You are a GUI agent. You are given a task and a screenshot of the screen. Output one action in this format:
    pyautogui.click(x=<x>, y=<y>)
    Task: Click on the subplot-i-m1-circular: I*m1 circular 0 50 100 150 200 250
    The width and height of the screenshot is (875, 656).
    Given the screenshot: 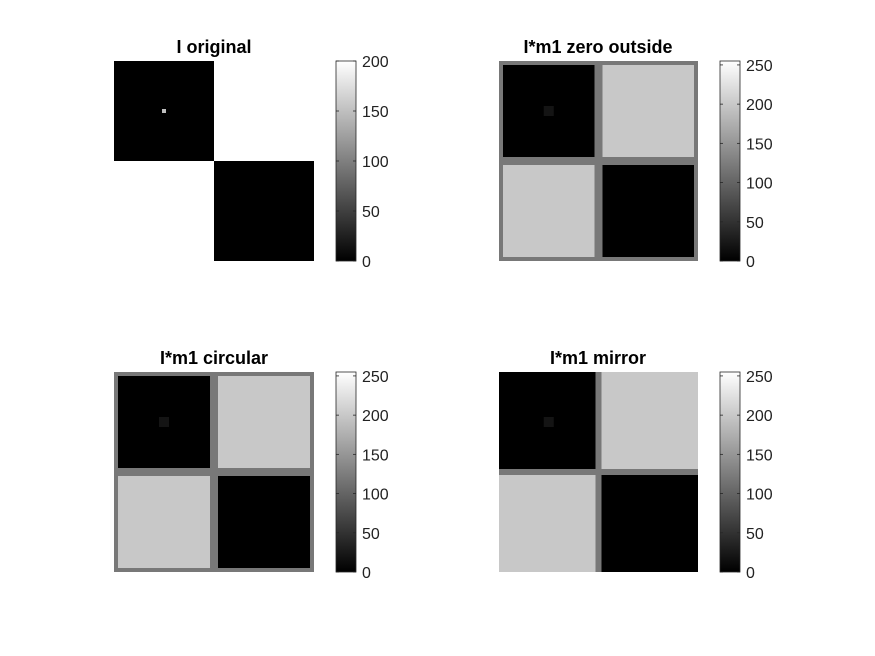 What is the action you would take?
    pyautogui.click(x=251, y=465)
    